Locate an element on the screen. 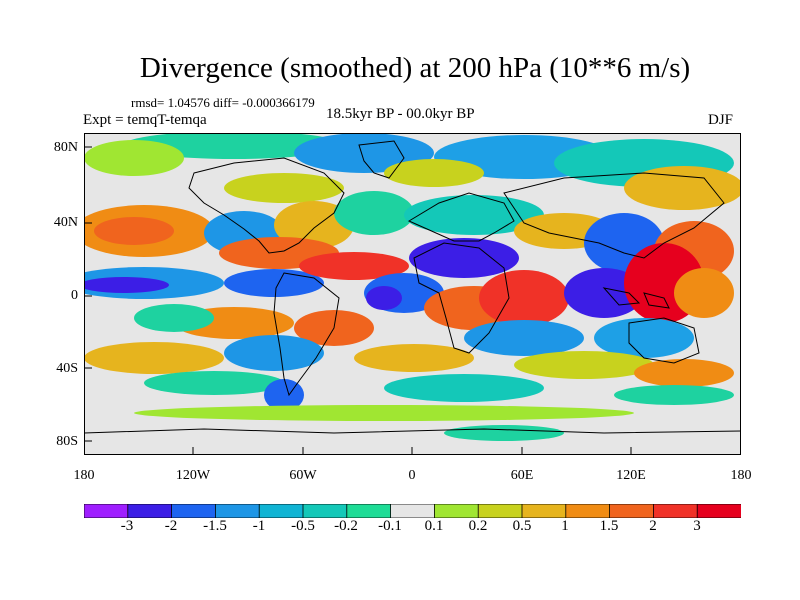 Image resolution: width=800 pixels, height=600 pixels. lat-label-80s: 80S is located at coordinates (67, 441).